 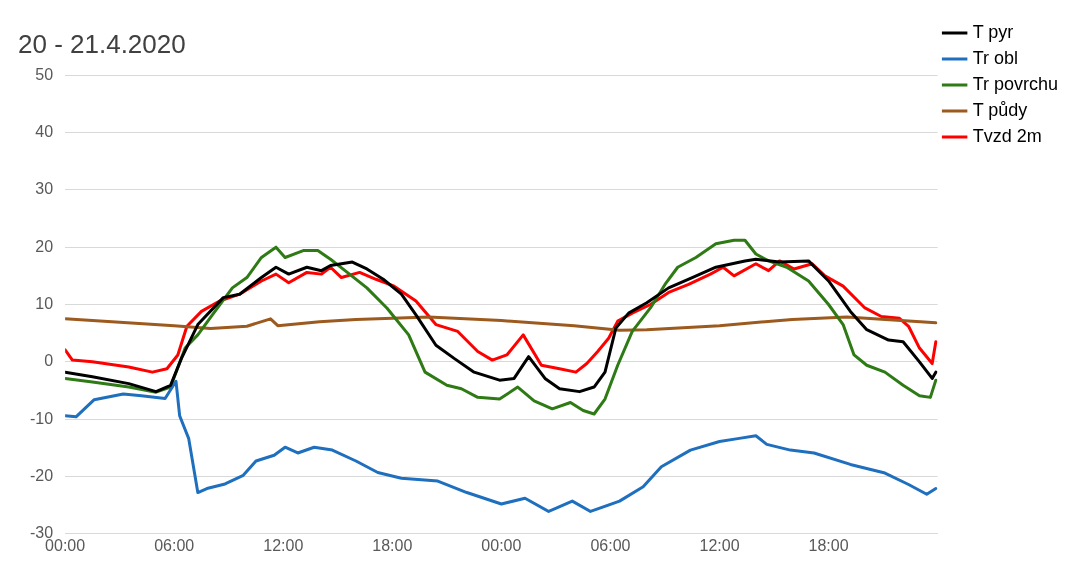 What do you see at coordinates (44, 74) in the screenshot?
I see `y-tick-label: 50` at bounding box center [44, 74].